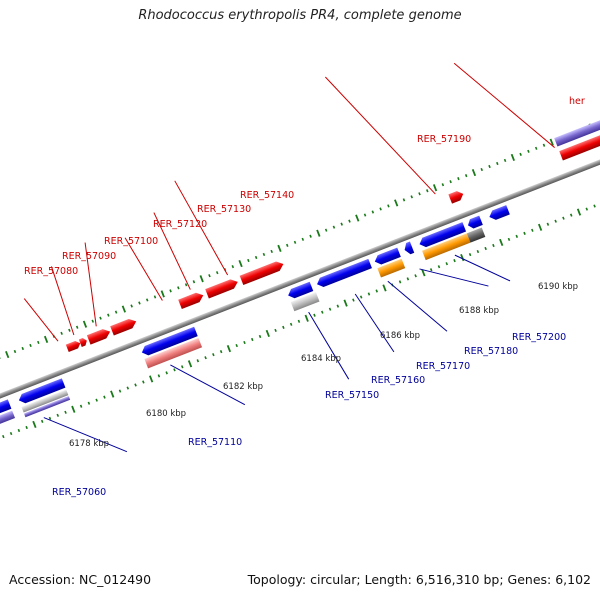  I want to click on gene-label-RER_57140: RER_57140, so click(267, 195).